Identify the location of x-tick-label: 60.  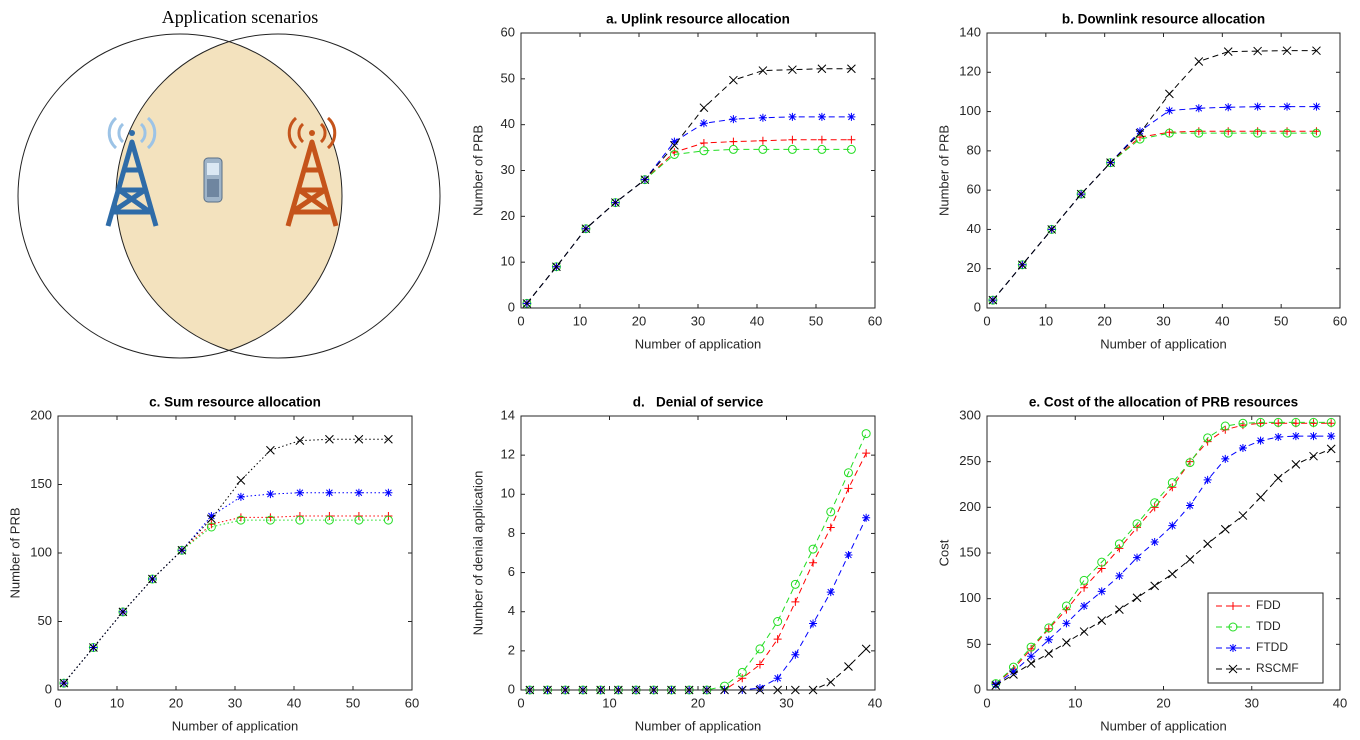
(412, 702).